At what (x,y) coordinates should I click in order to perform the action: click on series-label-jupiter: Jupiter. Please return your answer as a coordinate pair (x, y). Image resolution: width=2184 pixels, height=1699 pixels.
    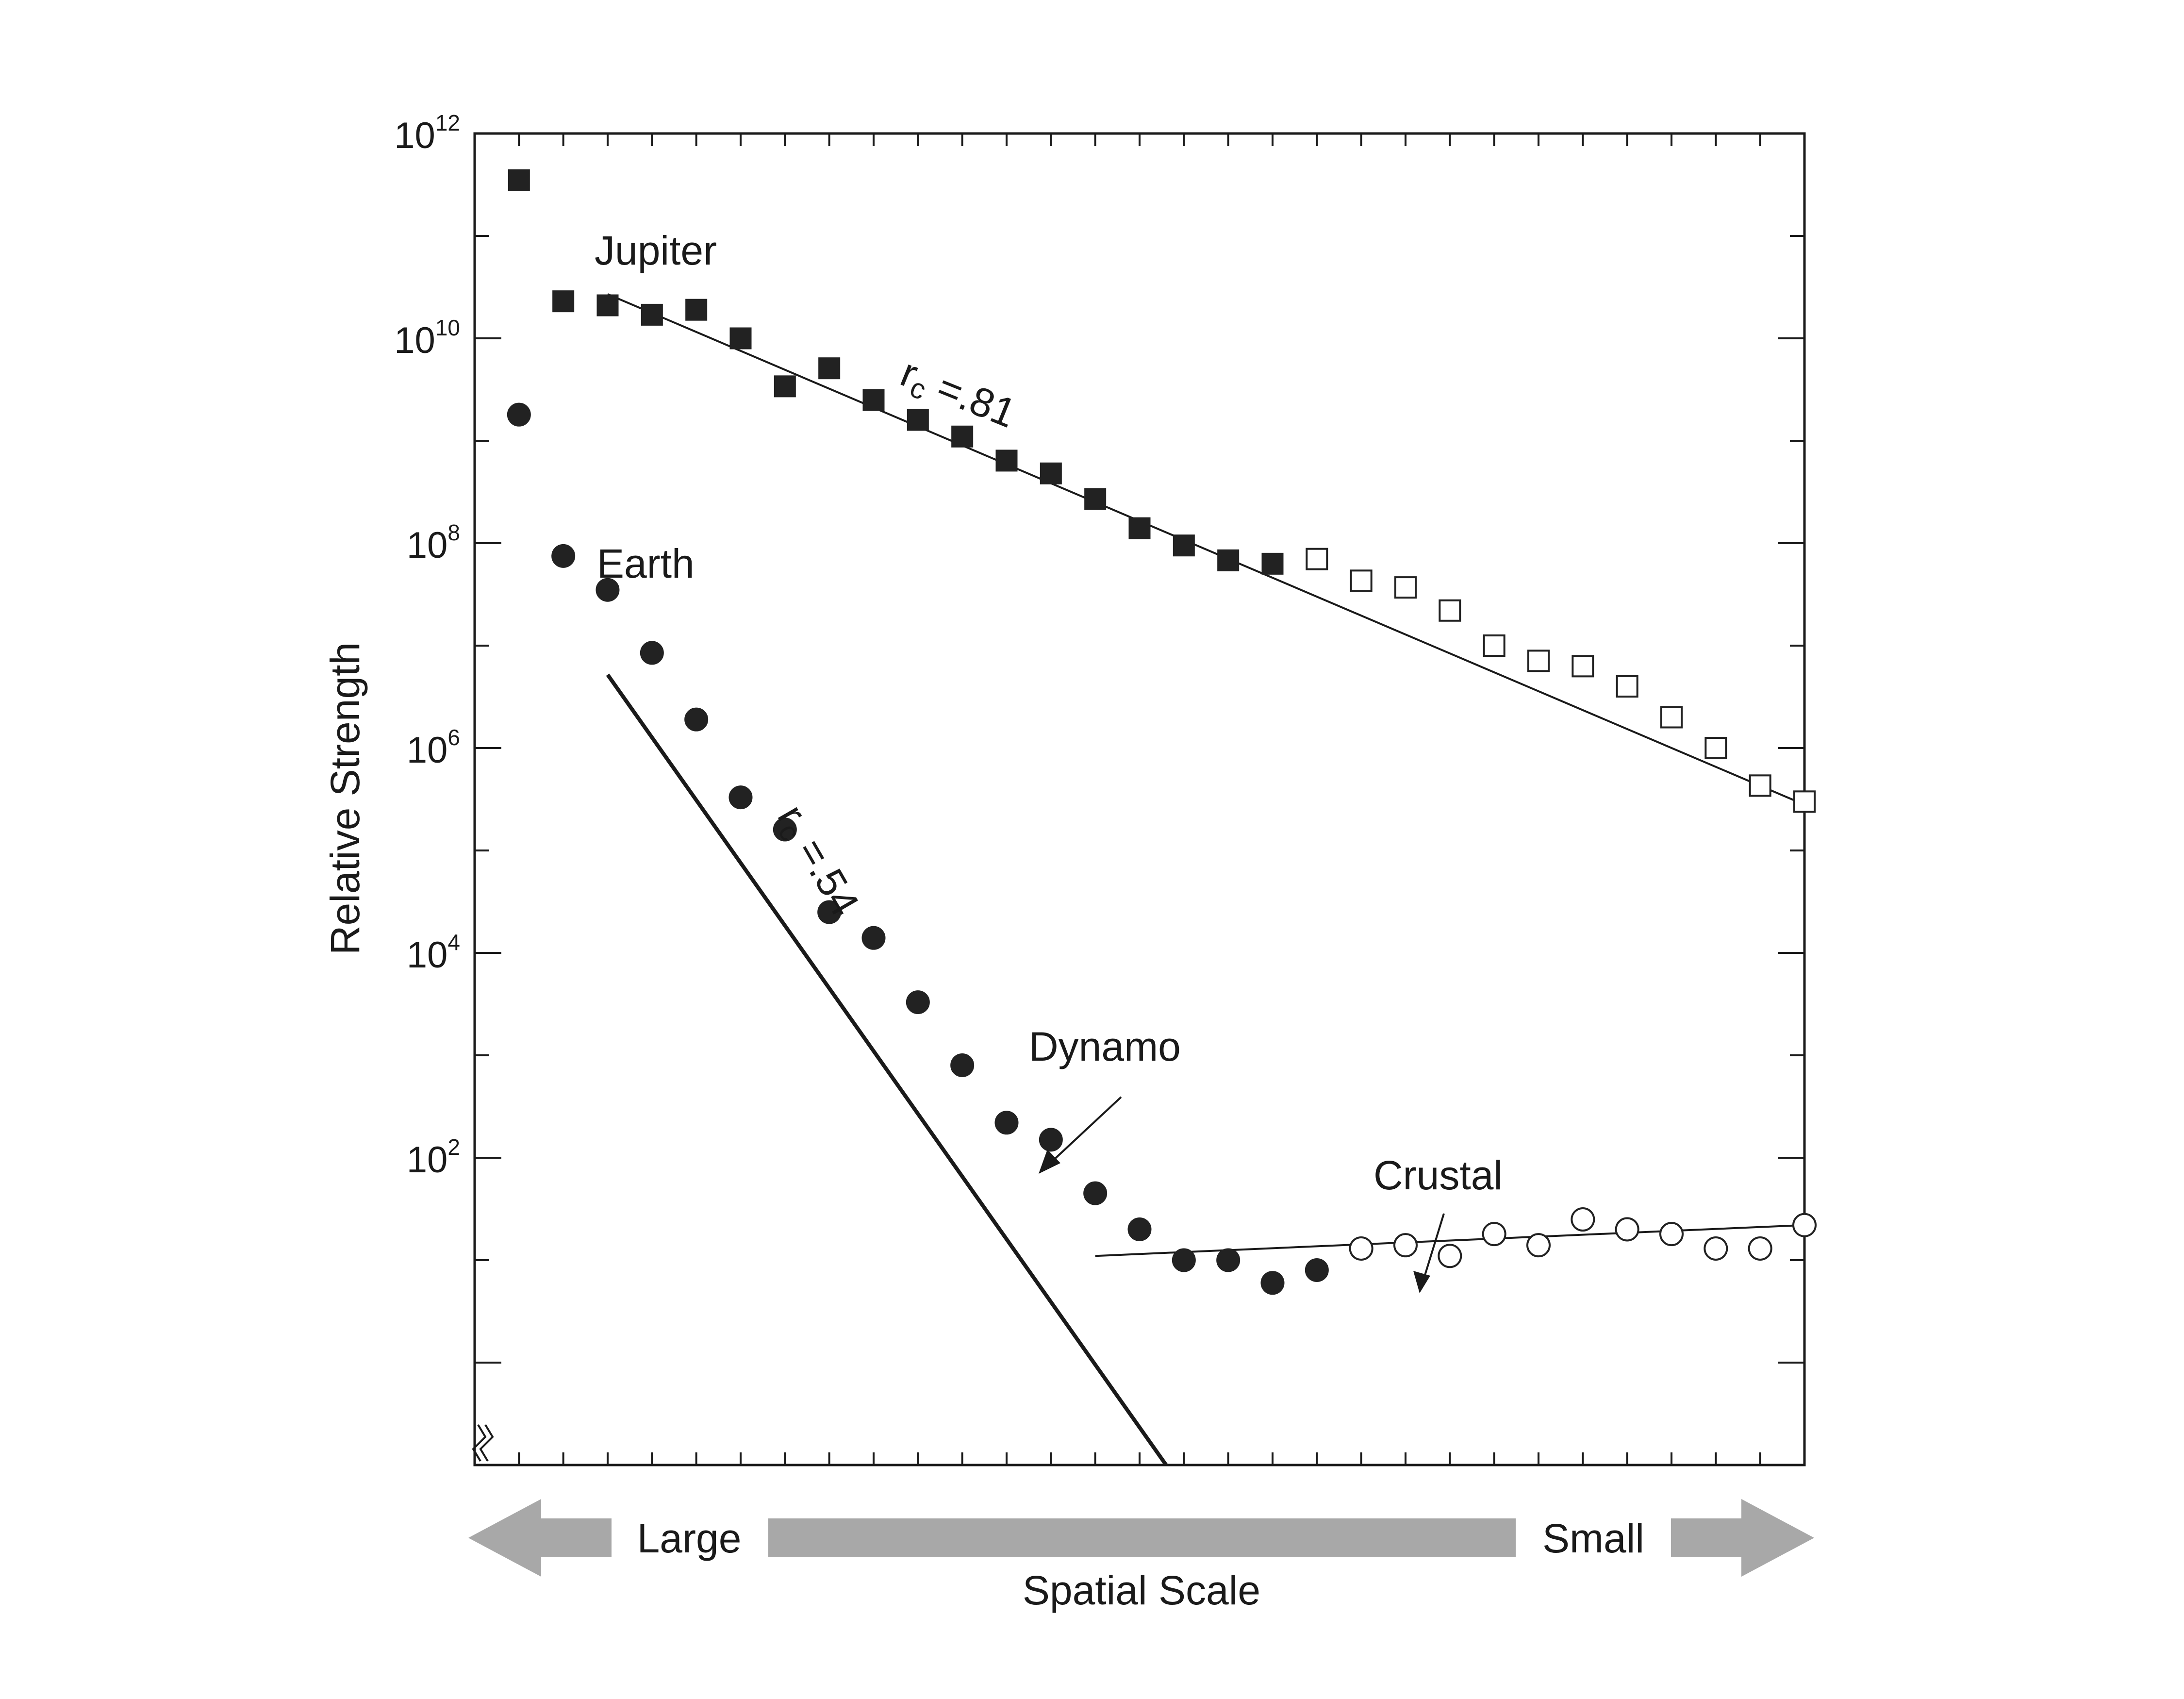
    Looking at the image, I should click on (656, 250).